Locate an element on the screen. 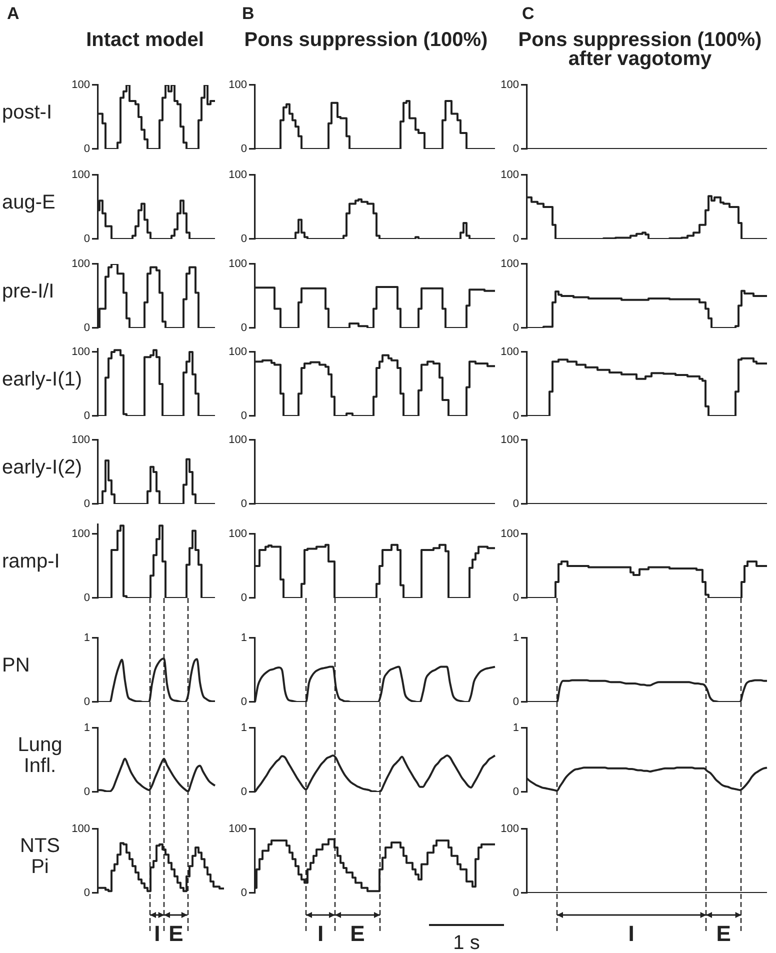 The image size is (776, 953). y-axis-title: Lung Infl. is located at coordinates (40, 755).